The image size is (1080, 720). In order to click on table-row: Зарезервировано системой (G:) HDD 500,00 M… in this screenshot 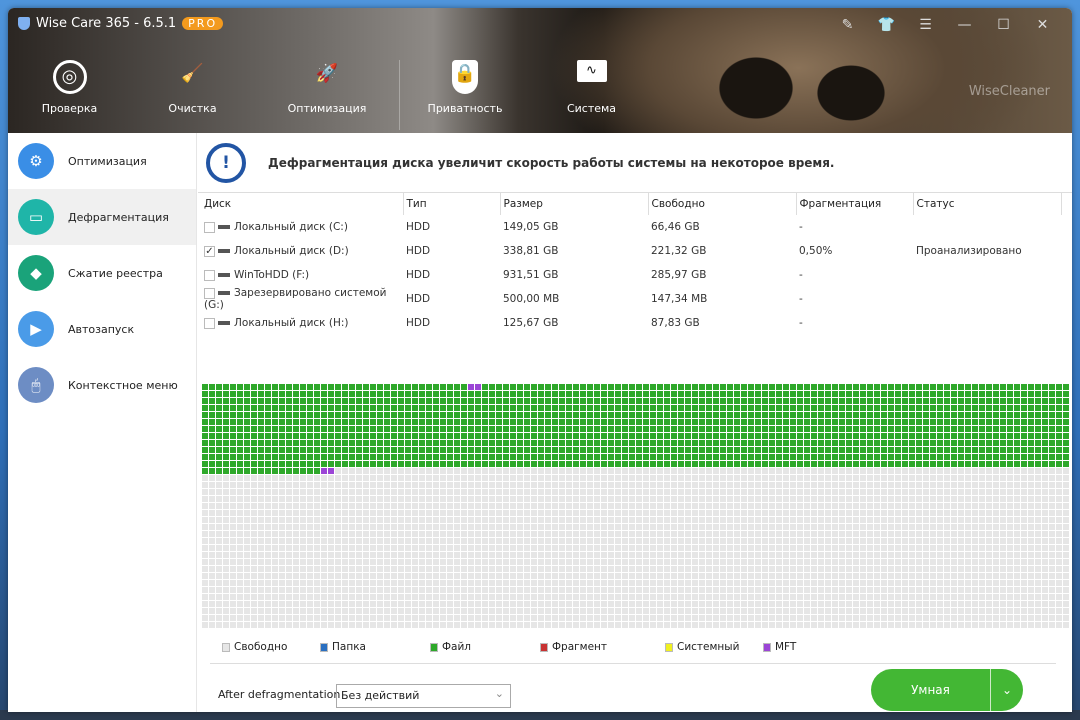, I will do `click(631, 299)`.